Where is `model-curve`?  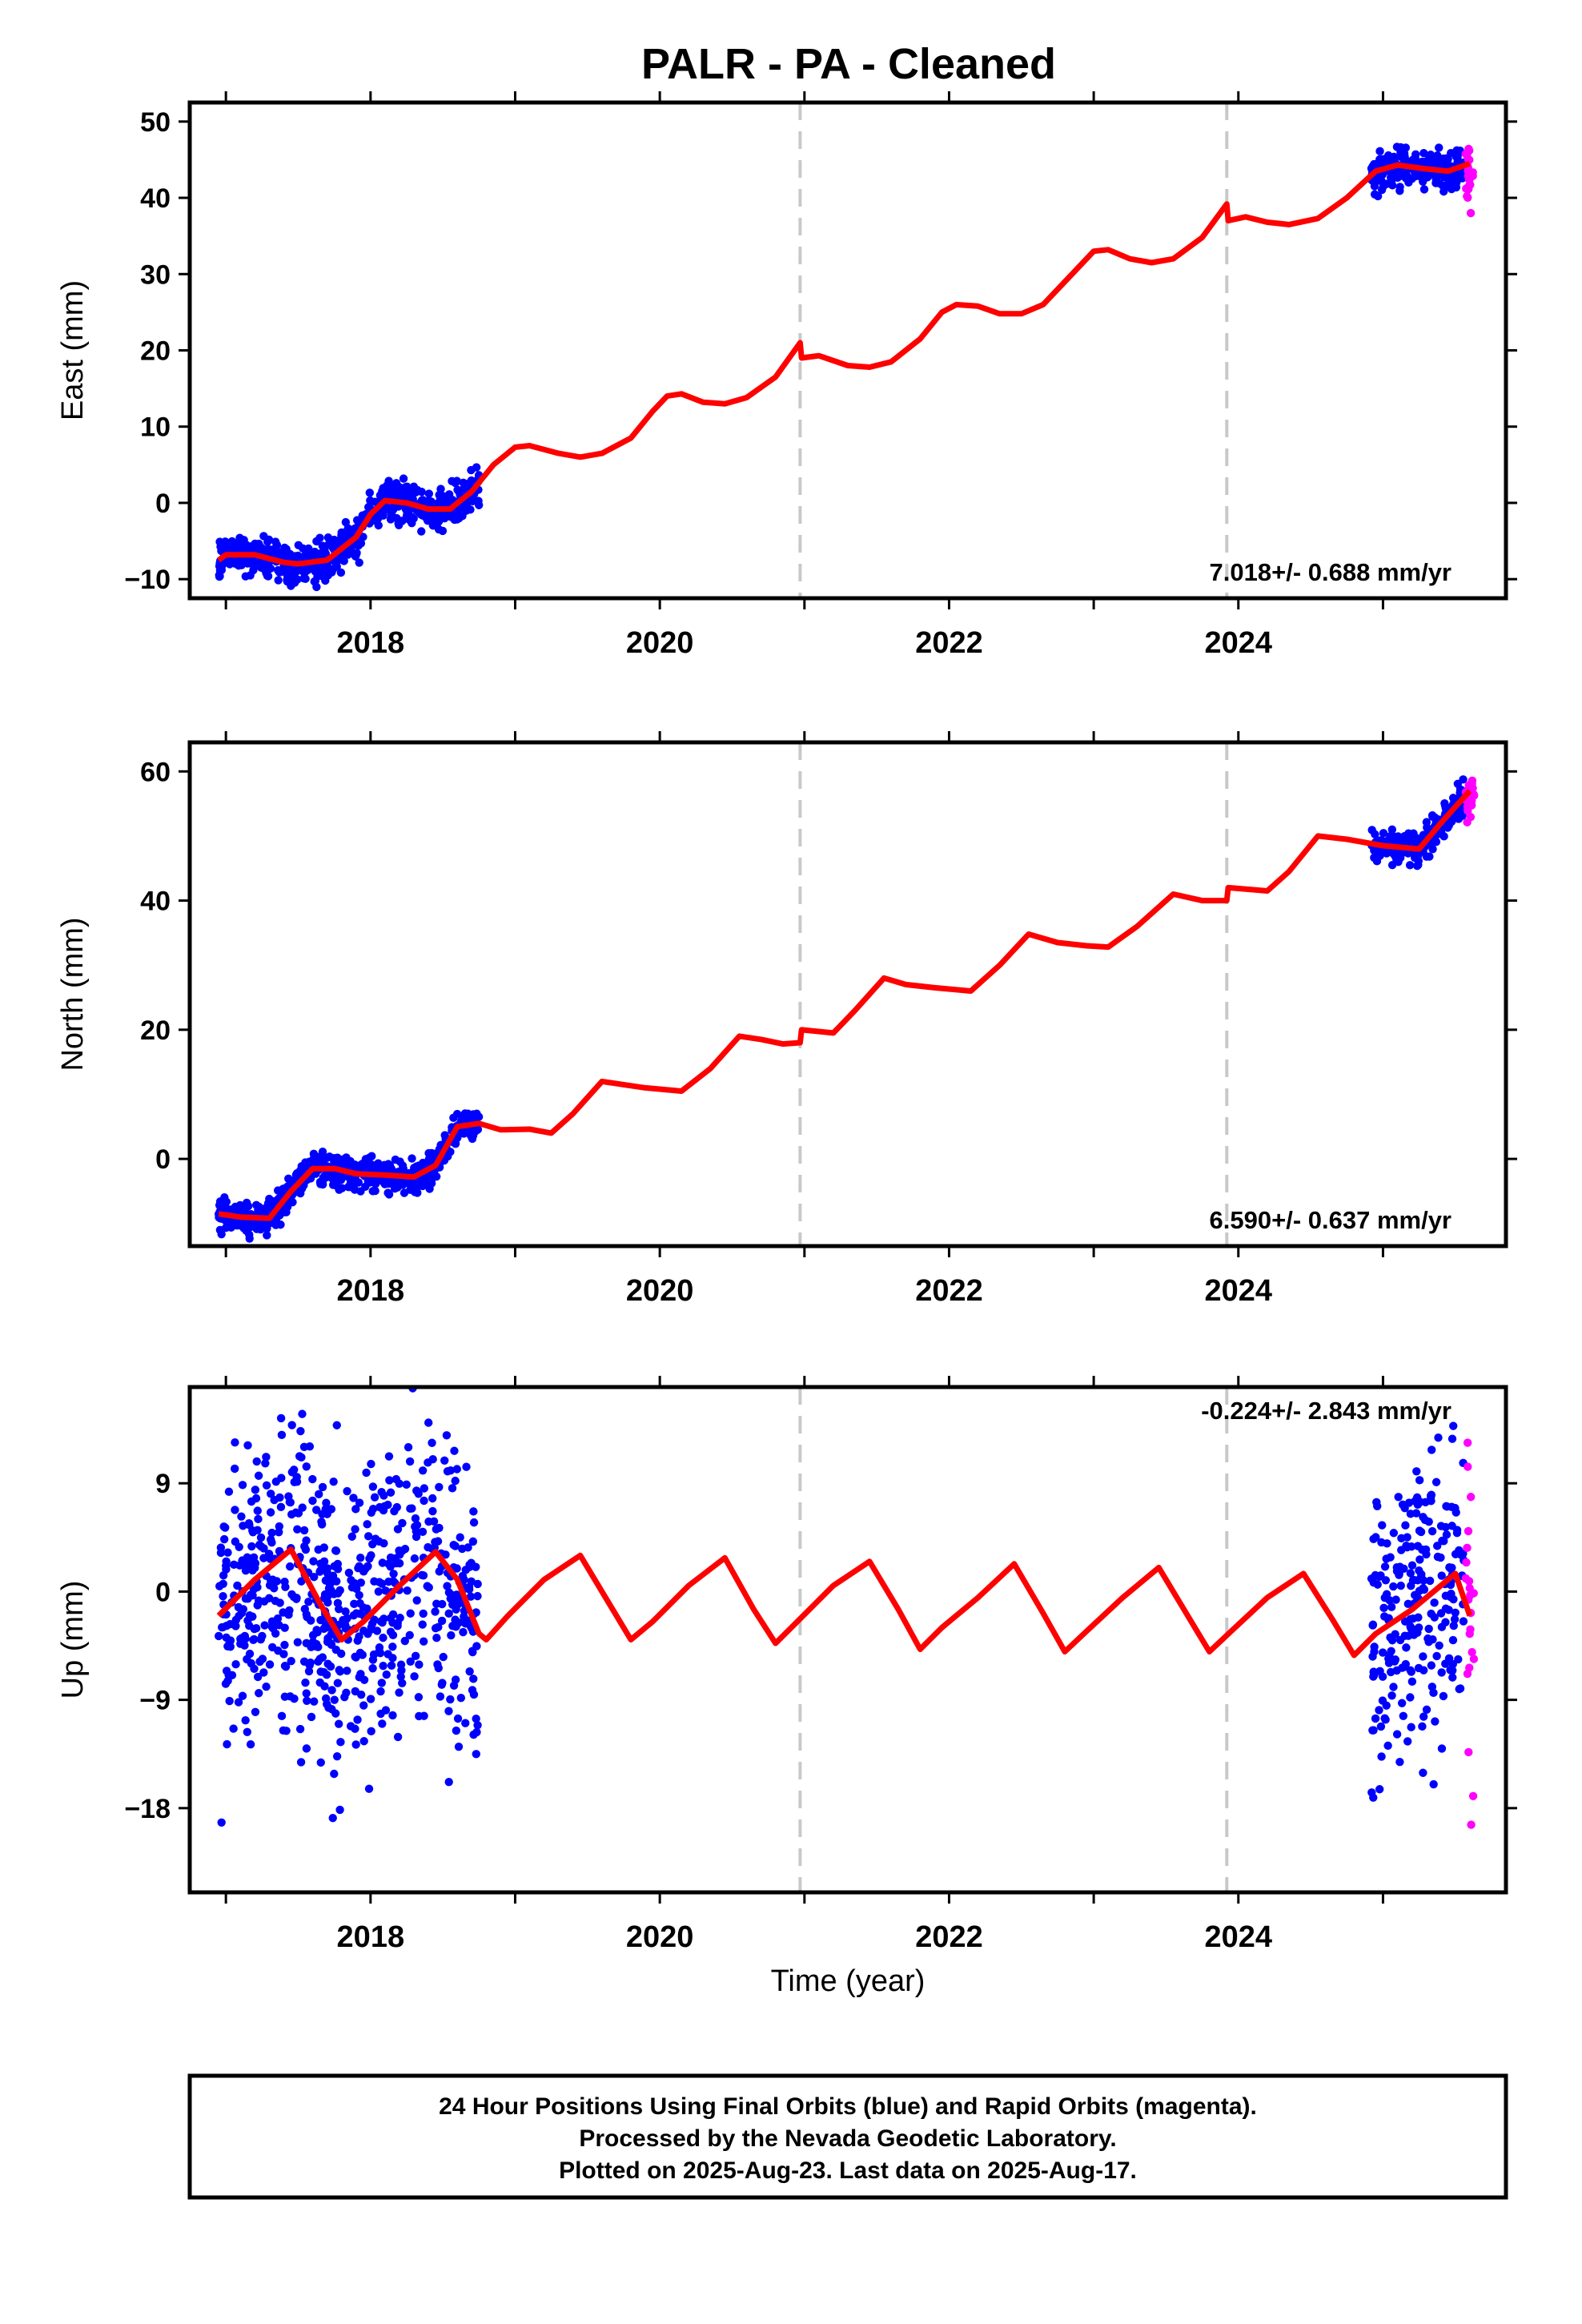 model-curve is located at coordinates (844, 363).